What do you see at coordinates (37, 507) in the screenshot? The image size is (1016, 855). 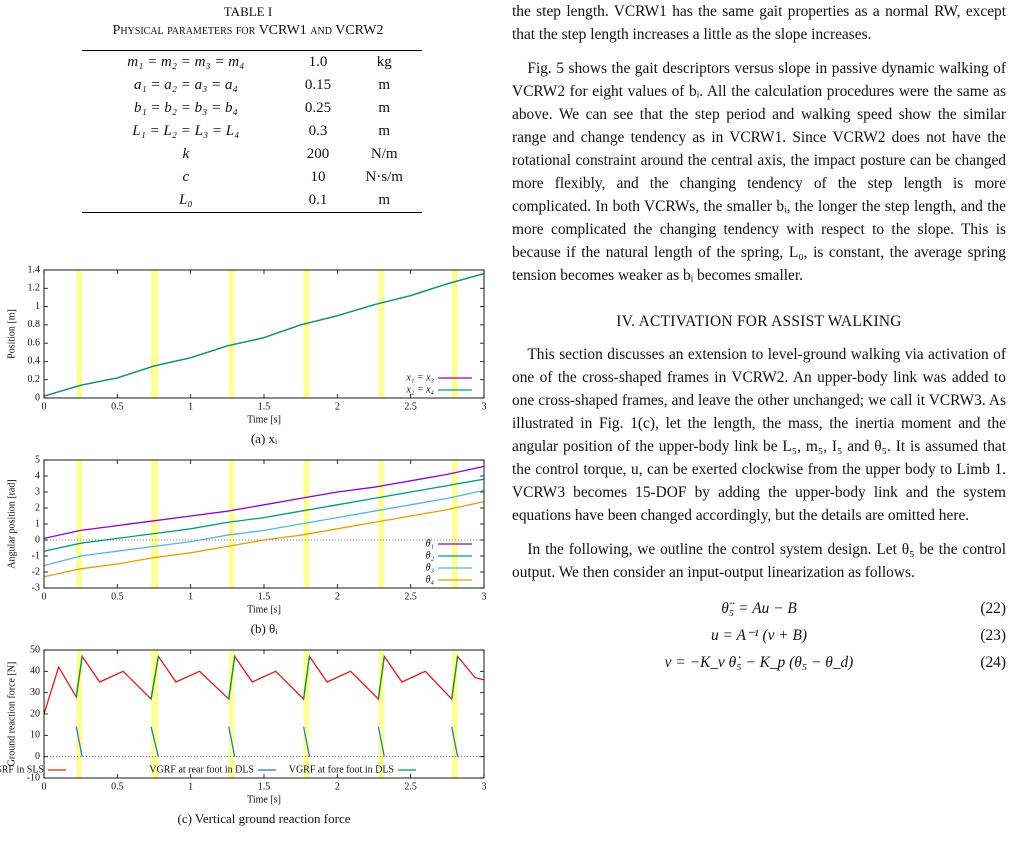 I see `y-tick-label: 2` at bounding box center [37, 507].